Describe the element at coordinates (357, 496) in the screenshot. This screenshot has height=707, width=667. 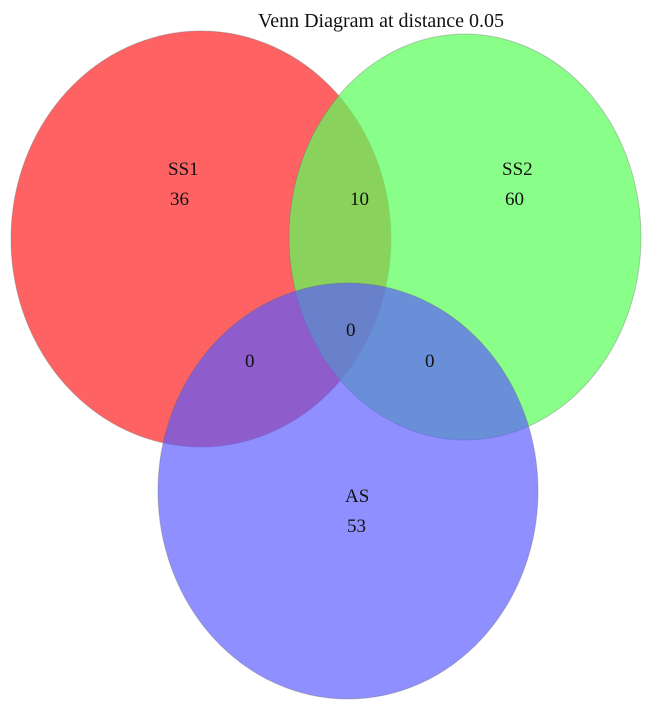
I see `as-label: AS` at that location.